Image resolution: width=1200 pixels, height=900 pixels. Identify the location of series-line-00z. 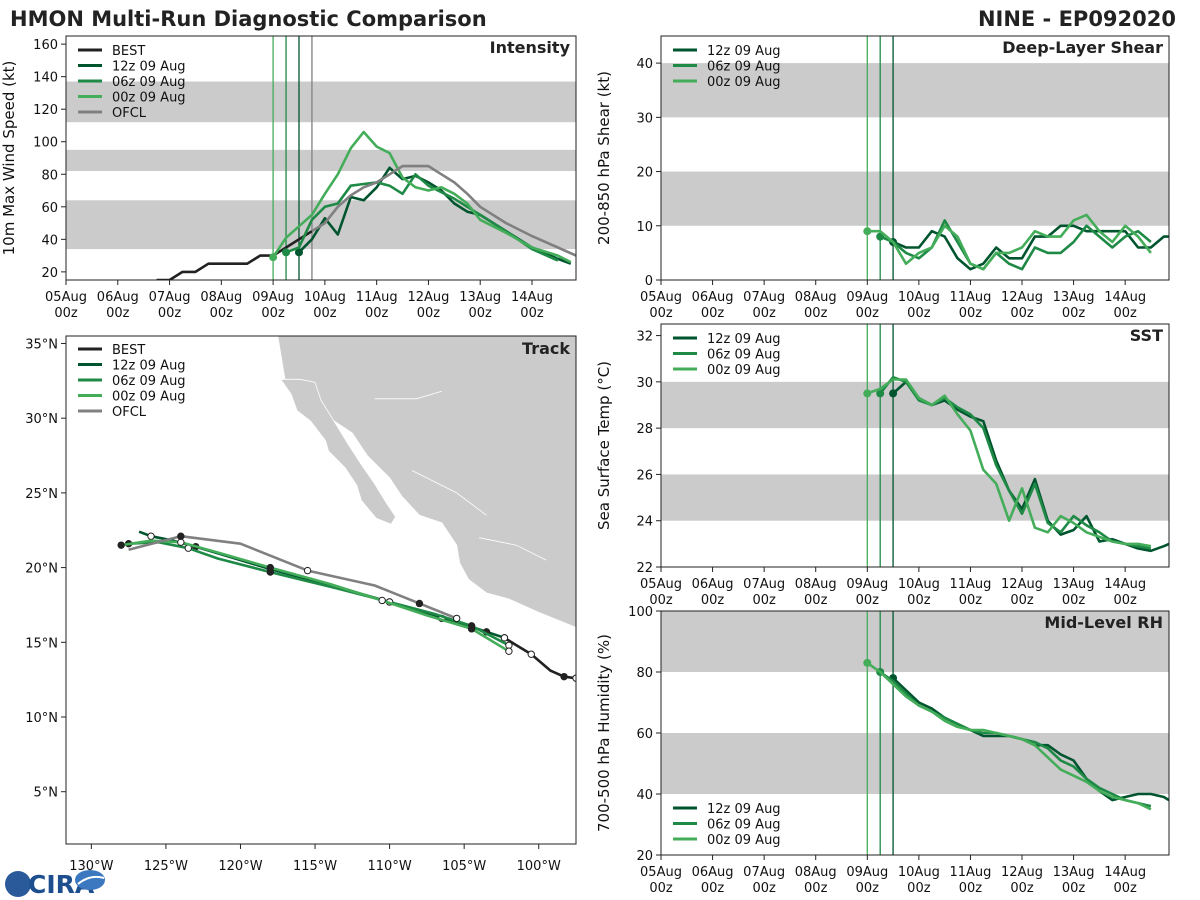
(1009, 242).